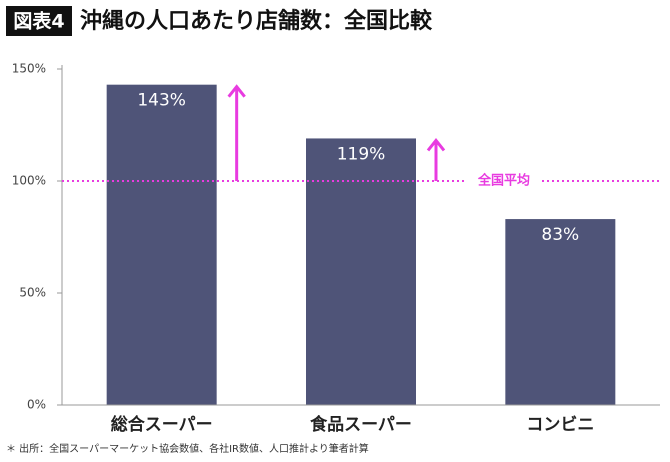  I want to click on reference-label: 全国平均, so click(503, 181).